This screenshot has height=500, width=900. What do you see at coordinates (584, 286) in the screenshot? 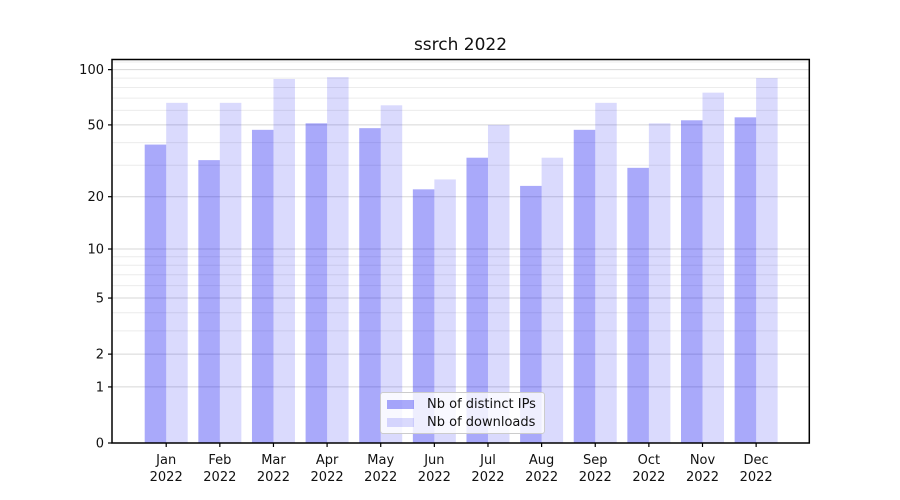
I see `bar-nb-of-distinct-ips-sep` at bounding box center [584, 286].